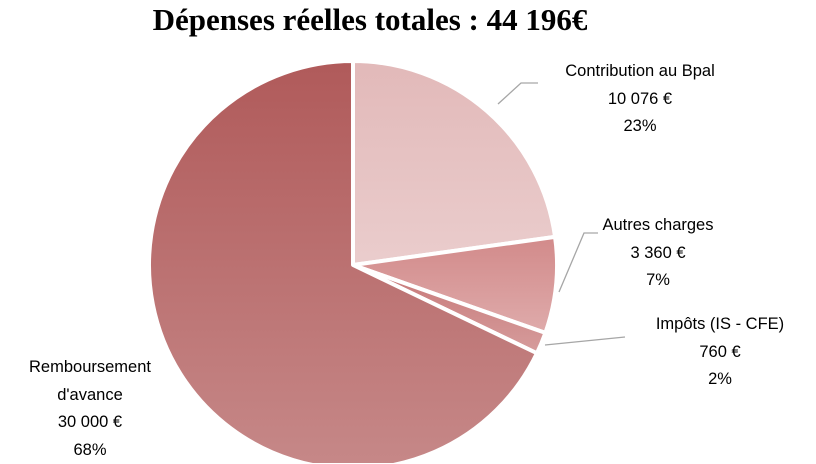  Describe the element at coordinates (718, 380) in the screenshot. I see `data-label-percent: 2%` at that location.